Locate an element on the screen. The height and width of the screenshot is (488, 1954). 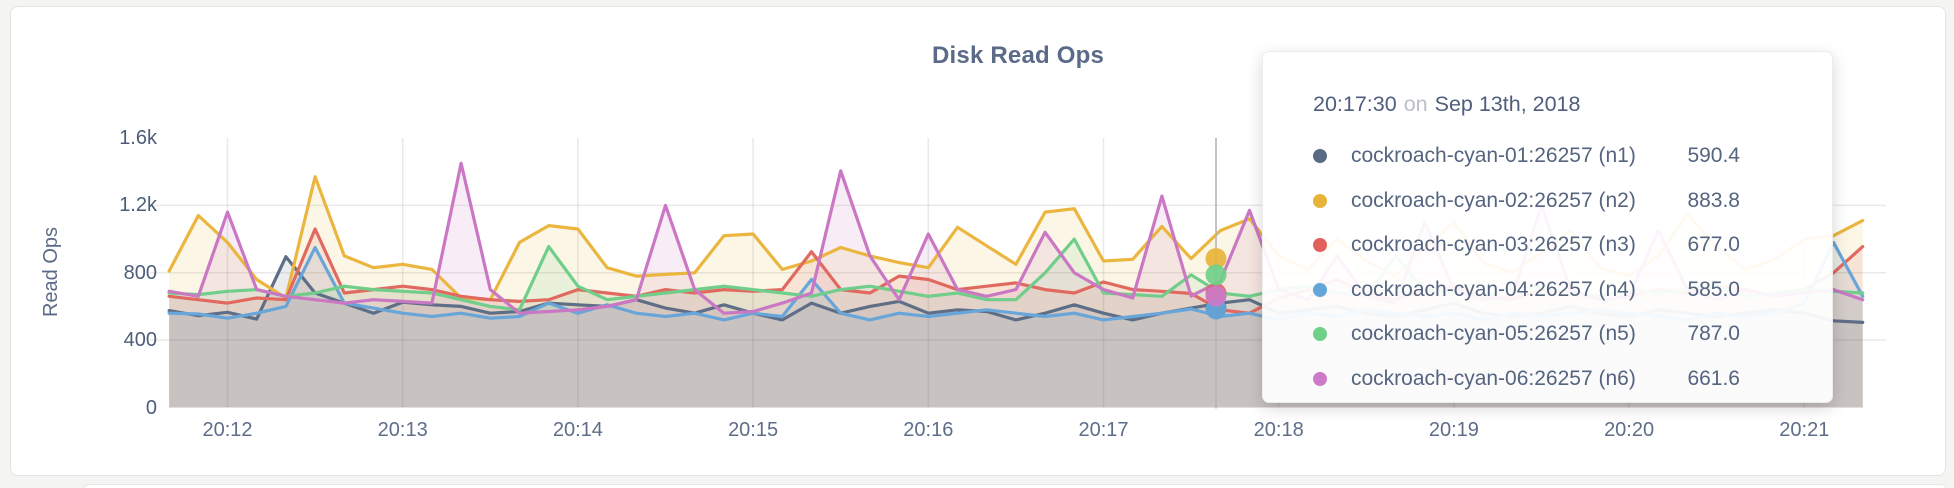
tooltip-series-value: 677.0 is located at coordinates (1713, 245).